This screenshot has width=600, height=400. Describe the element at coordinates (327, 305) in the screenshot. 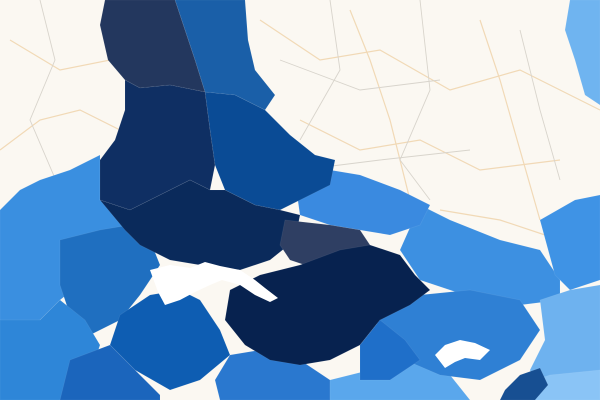

I see `region-core-darkest` at that location.